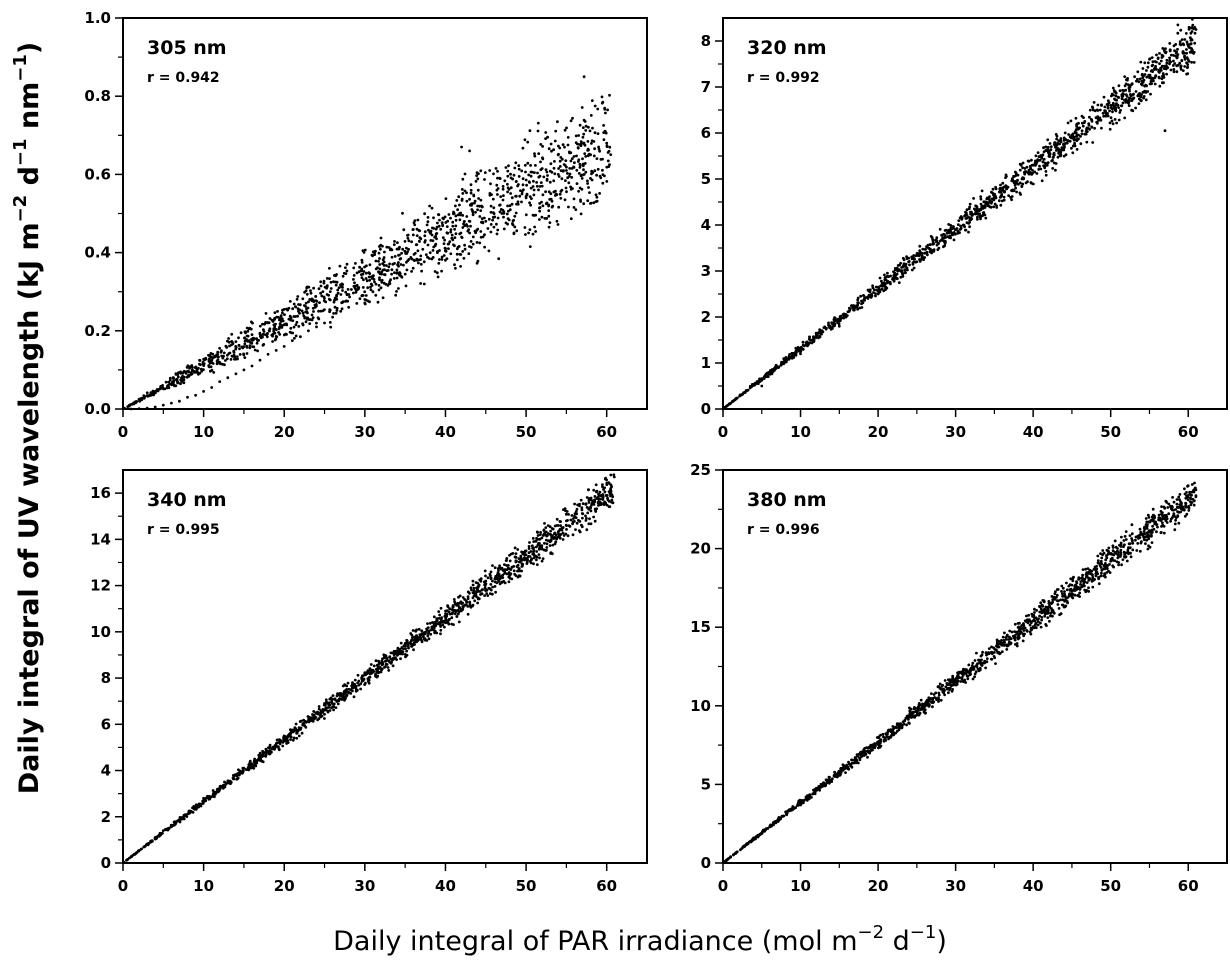 This screenshot has width=1230, height=966. I want to click on y-tick-label: 8, so click(706, 41).